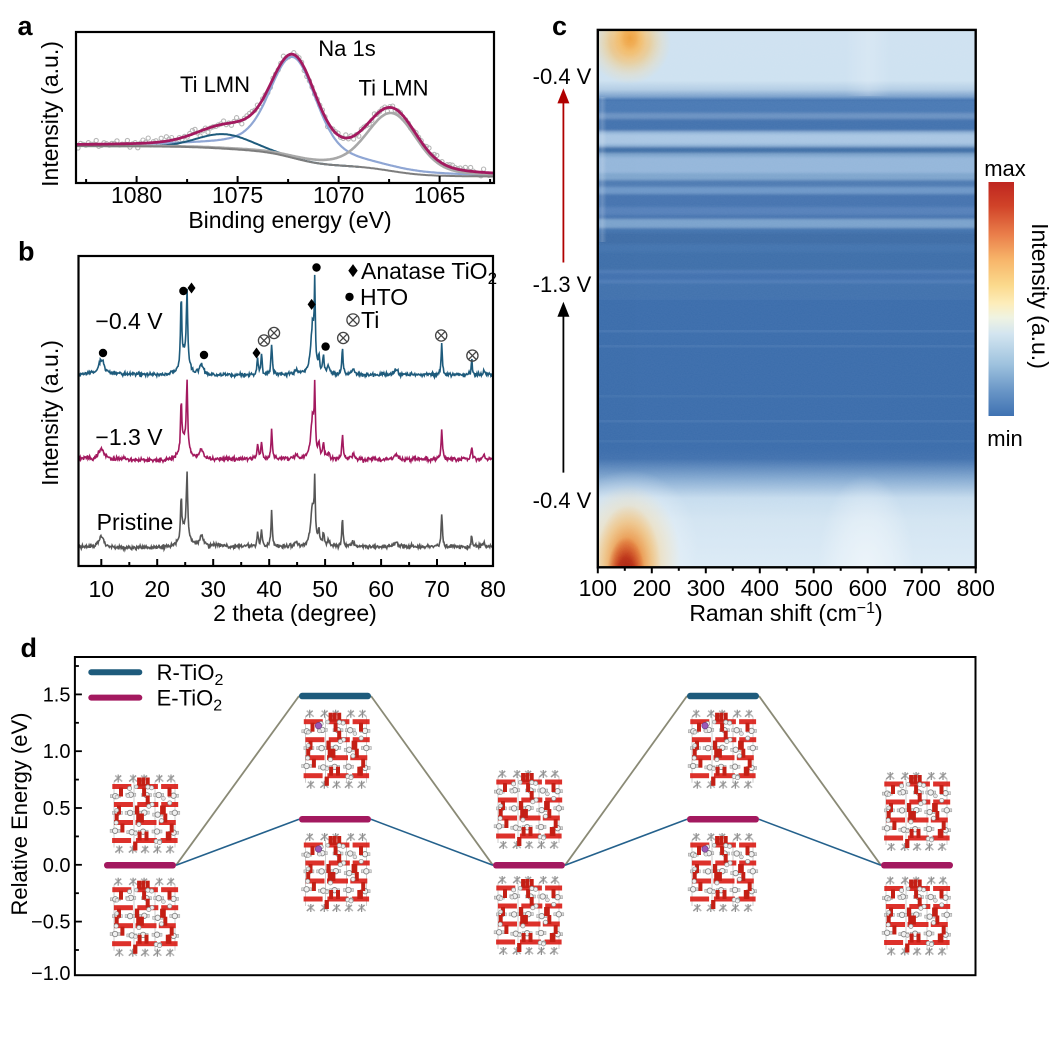  Describe the element at coordinates (922, 588) in the screenshot. I see `svg-text: 700` at that location.